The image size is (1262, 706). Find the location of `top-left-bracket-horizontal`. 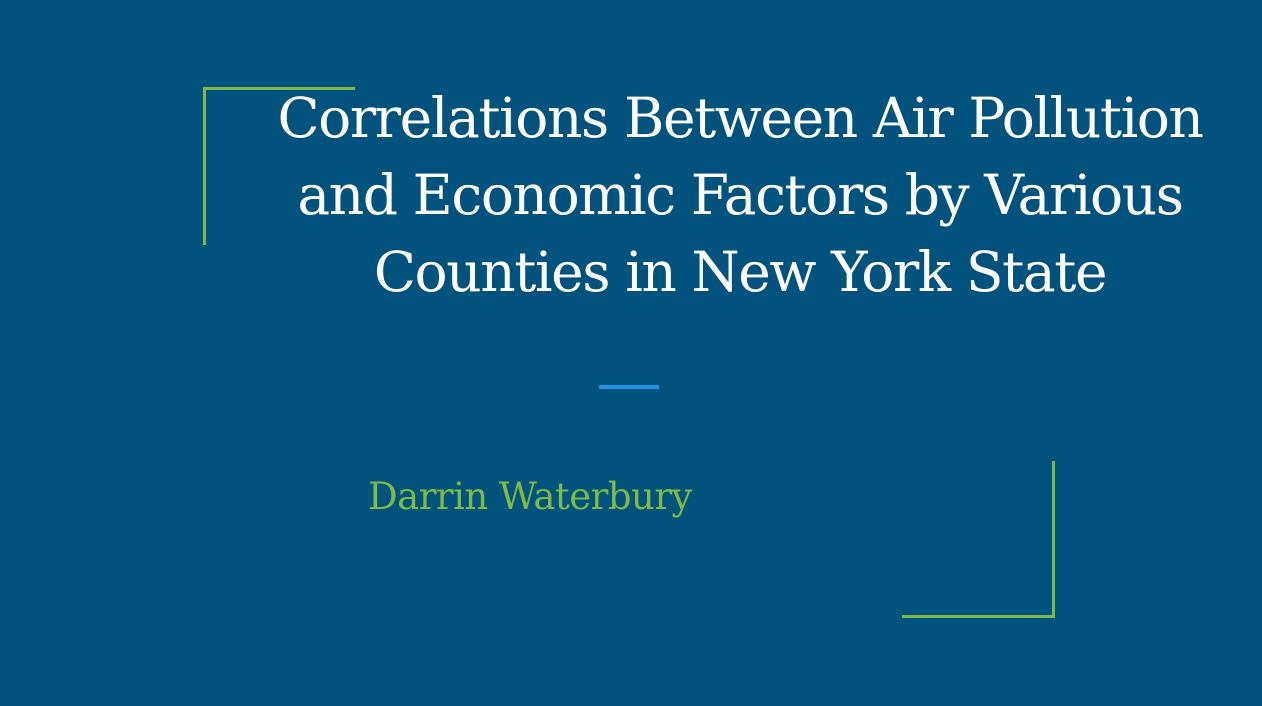

top-left-bracket-horizontal is located at coordinates (279, 88).